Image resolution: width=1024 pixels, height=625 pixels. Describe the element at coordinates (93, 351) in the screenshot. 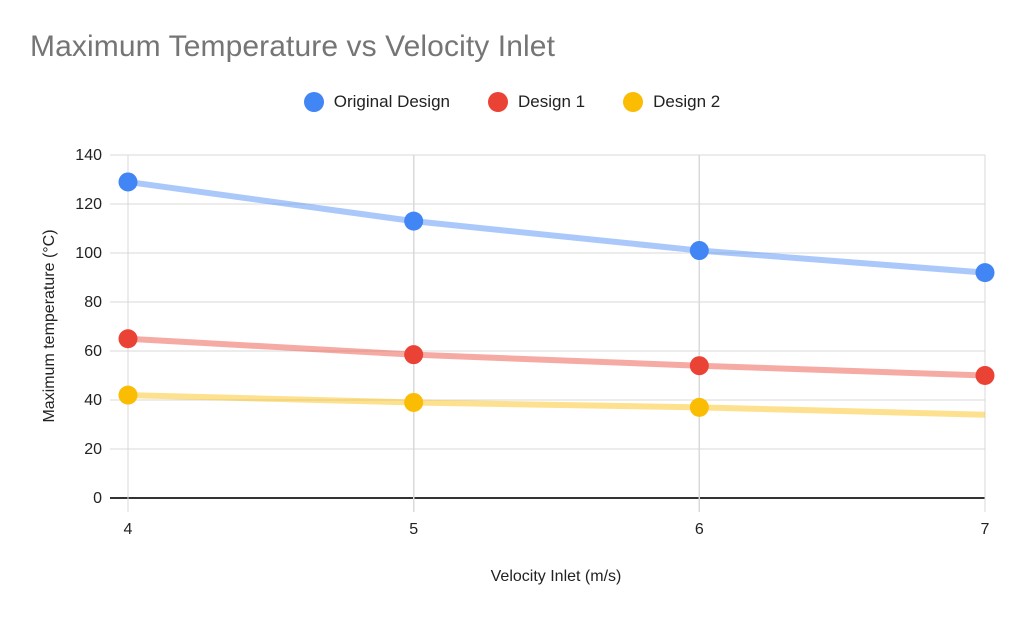

I see `y-axis-tick-label: 60` at that location.